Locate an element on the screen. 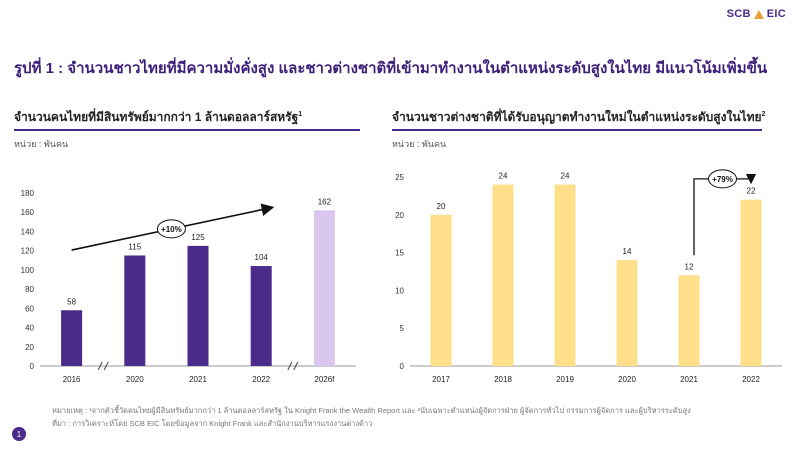  chart1-category-label: 2022 is located at coordinates (261, 379).